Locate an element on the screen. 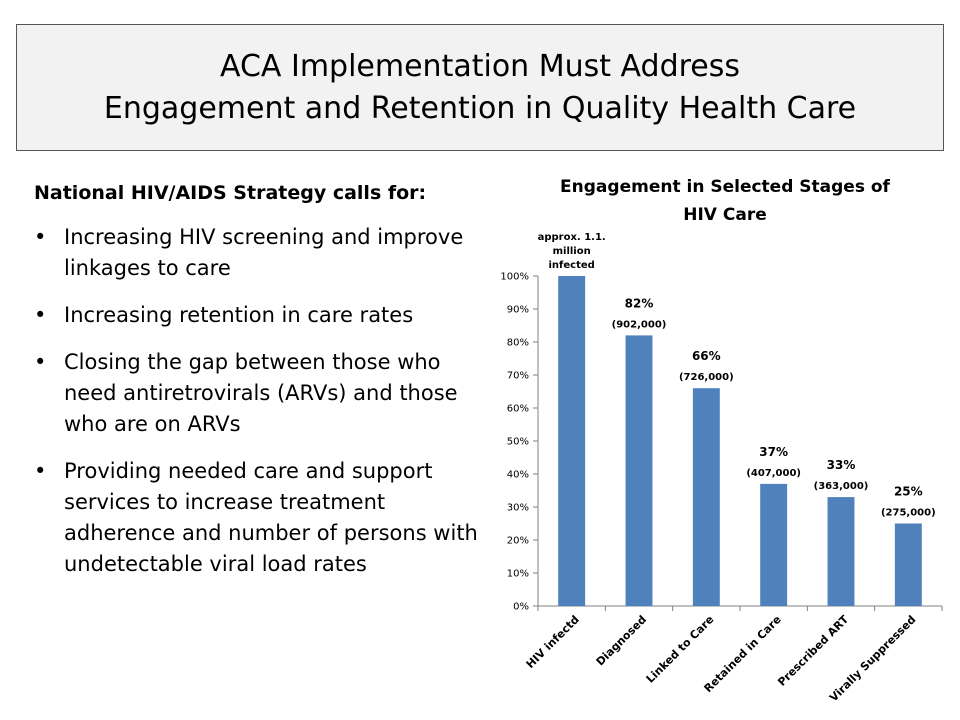 Image resolution: width=960 pixels, height=720 pixels. x-category-label: Linked to Care is located at coordinates (680, 649).